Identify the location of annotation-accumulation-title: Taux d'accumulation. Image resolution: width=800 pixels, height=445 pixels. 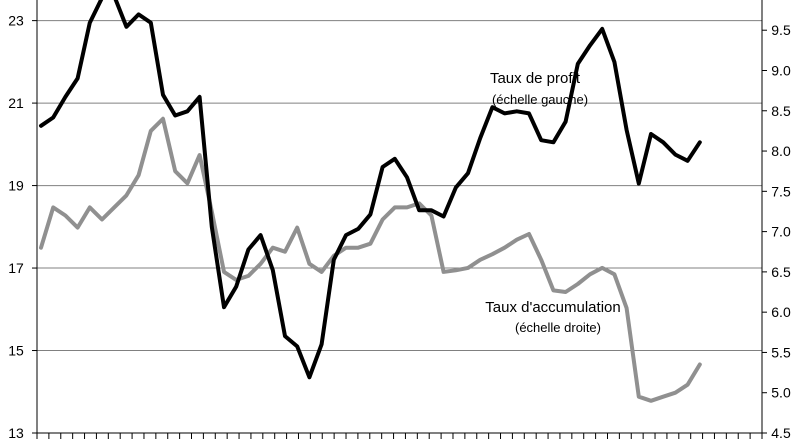
(552, 307).